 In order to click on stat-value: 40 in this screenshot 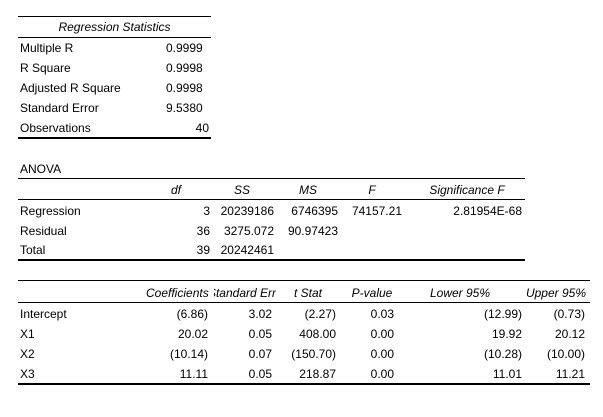, I will do `click(202, 128)`.